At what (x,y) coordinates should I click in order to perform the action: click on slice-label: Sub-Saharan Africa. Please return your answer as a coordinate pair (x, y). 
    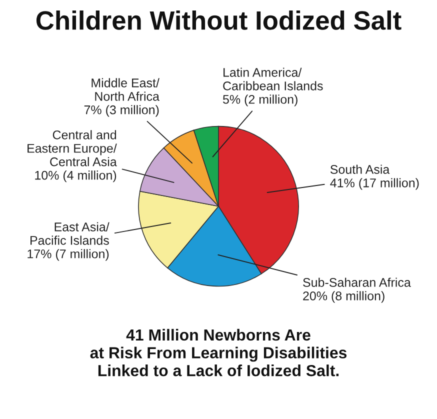
    Looking at the image, I should click on (357, 282).